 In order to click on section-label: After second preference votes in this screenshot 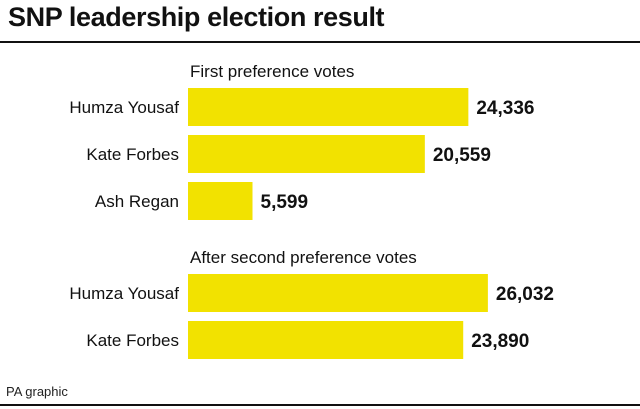, I will do `click(303, 257)`.